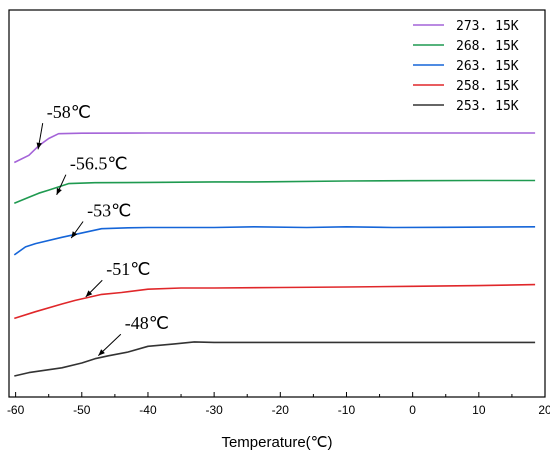 The image size is (550, 463). Describe the element at coordinates (544, 410) in the screenshot. I see `x-tick-label: 20` at that location.